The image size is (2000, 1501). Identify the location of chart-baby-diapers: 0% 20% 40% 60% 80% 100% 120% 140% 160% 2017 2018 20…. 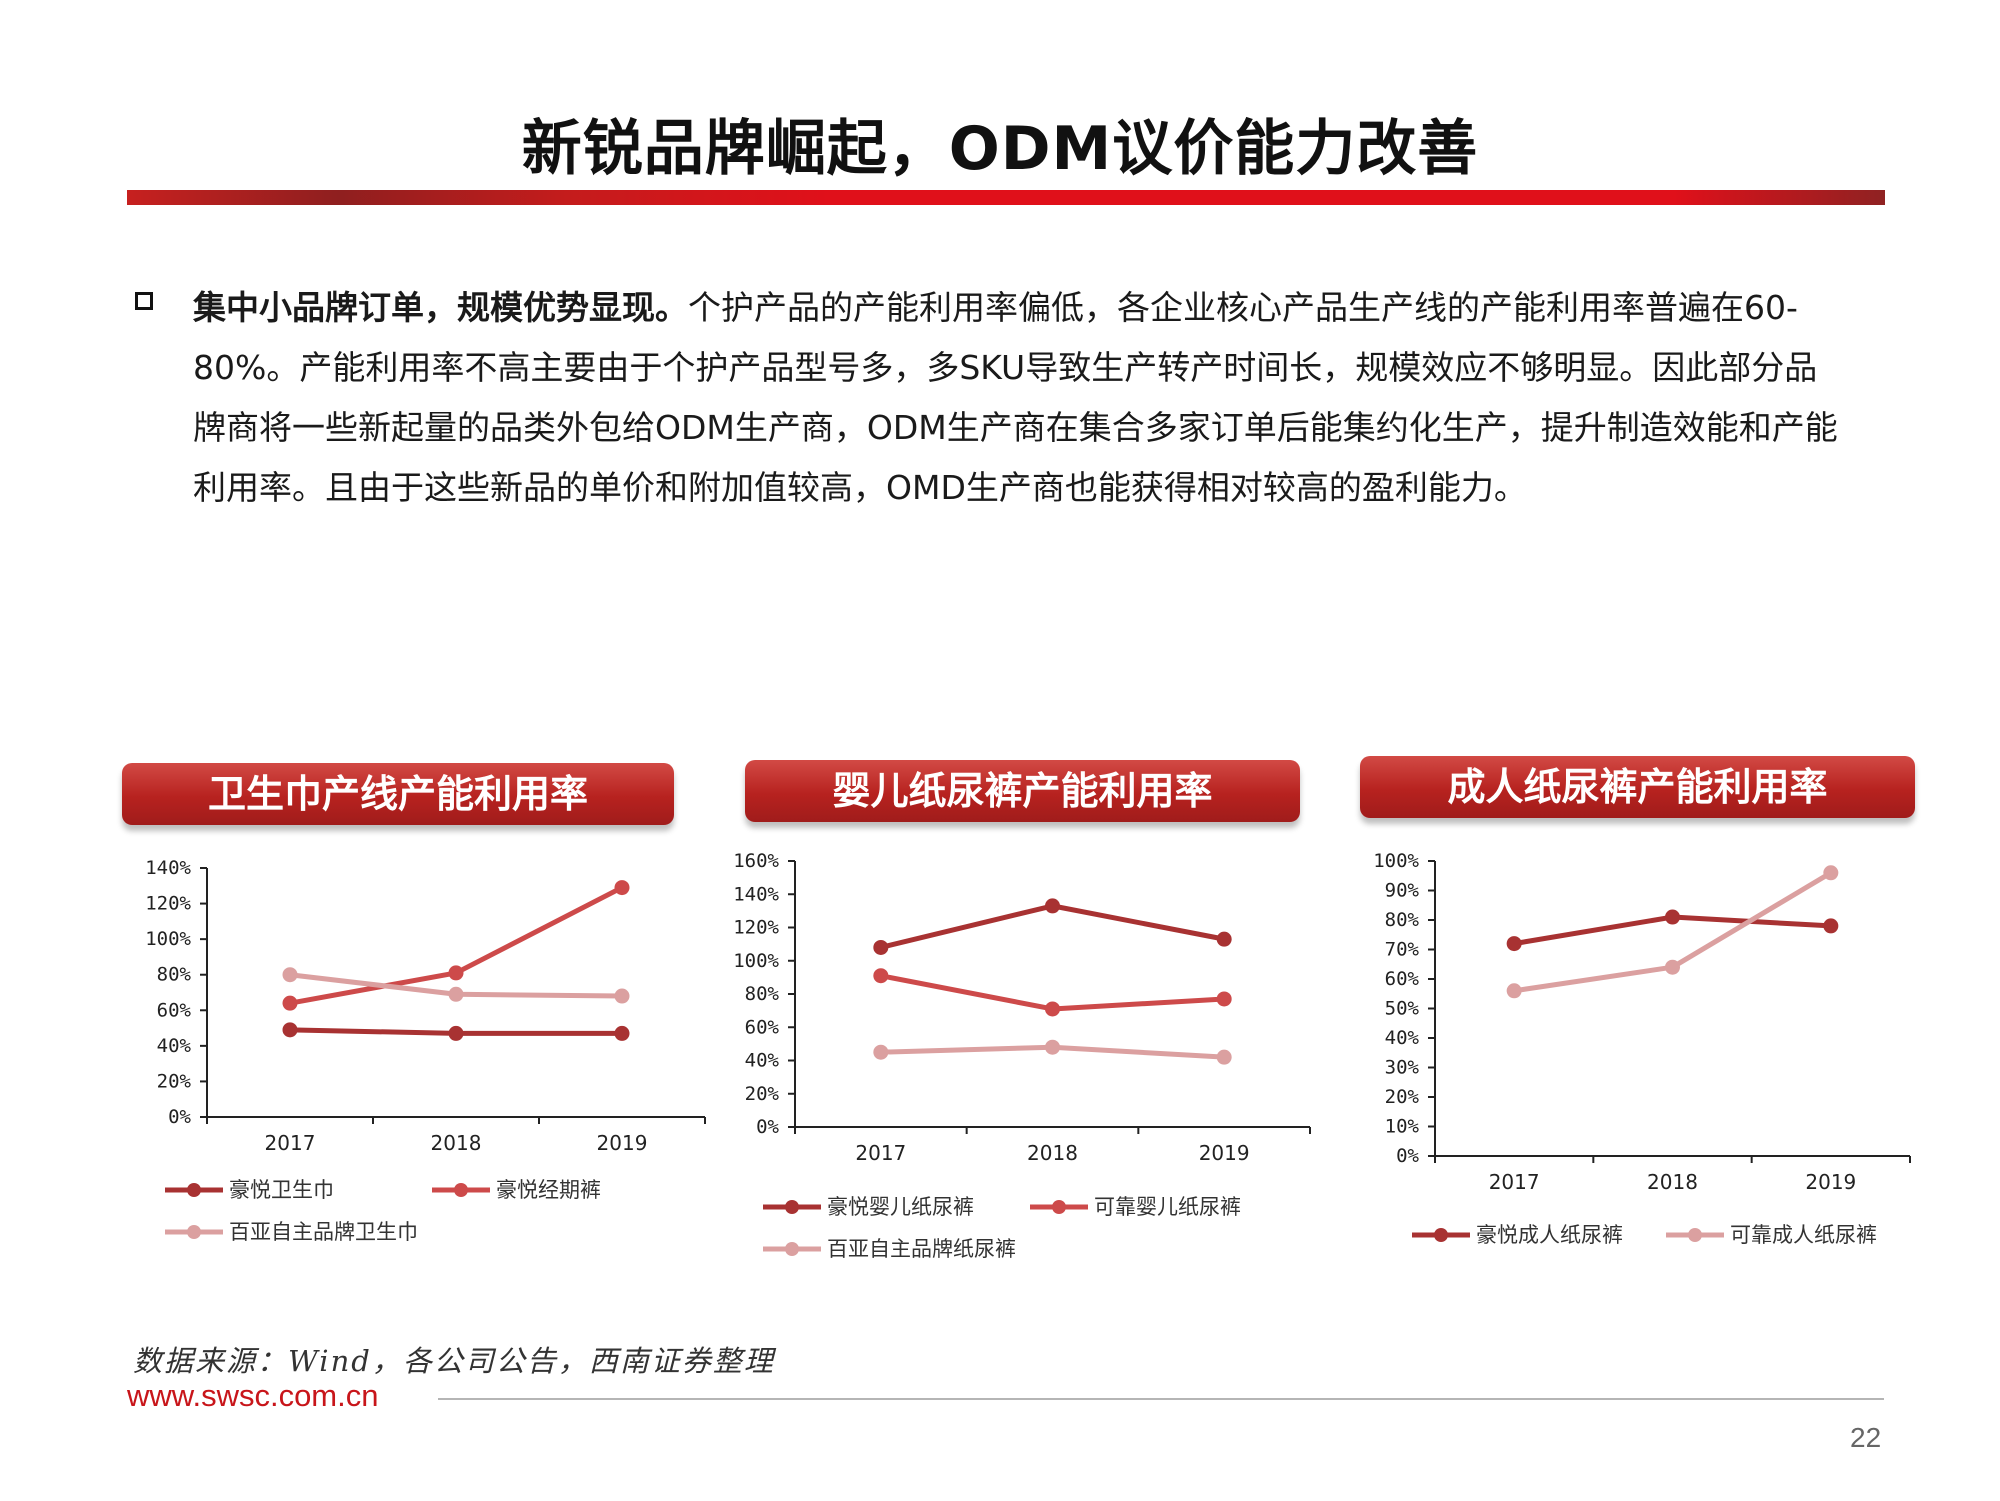
(1025, 1060).